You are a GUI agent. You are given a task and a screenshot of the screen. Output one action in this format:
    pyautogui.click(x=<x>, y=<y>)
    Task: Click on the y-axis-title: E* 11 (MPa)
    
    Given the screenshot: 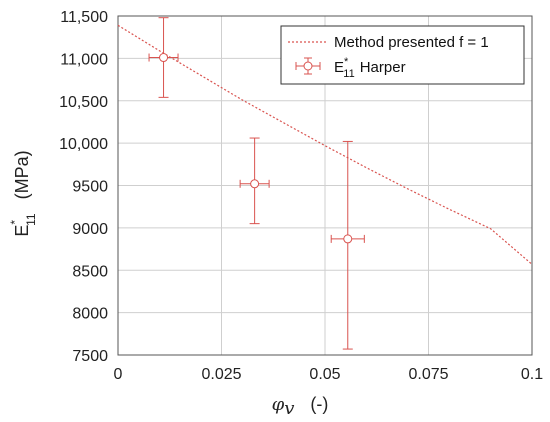 What is the action you would take?
    pyautogui.click(x=23, y=193)
    